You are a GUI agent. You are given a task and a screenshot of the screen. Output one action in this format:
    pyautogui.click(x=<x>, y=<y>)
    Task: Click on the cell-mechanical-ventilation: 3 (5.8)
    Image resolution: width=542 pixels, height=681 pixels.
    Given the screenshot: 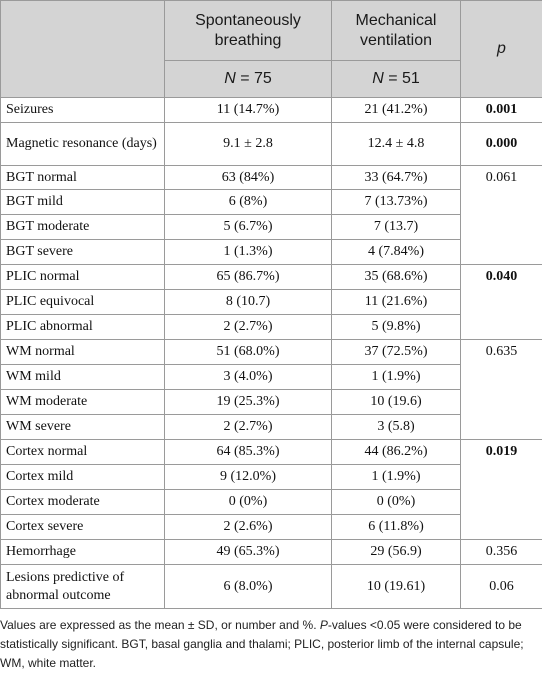 What is the action you would take?
    pyautogui.click(x=396, y=427)
    